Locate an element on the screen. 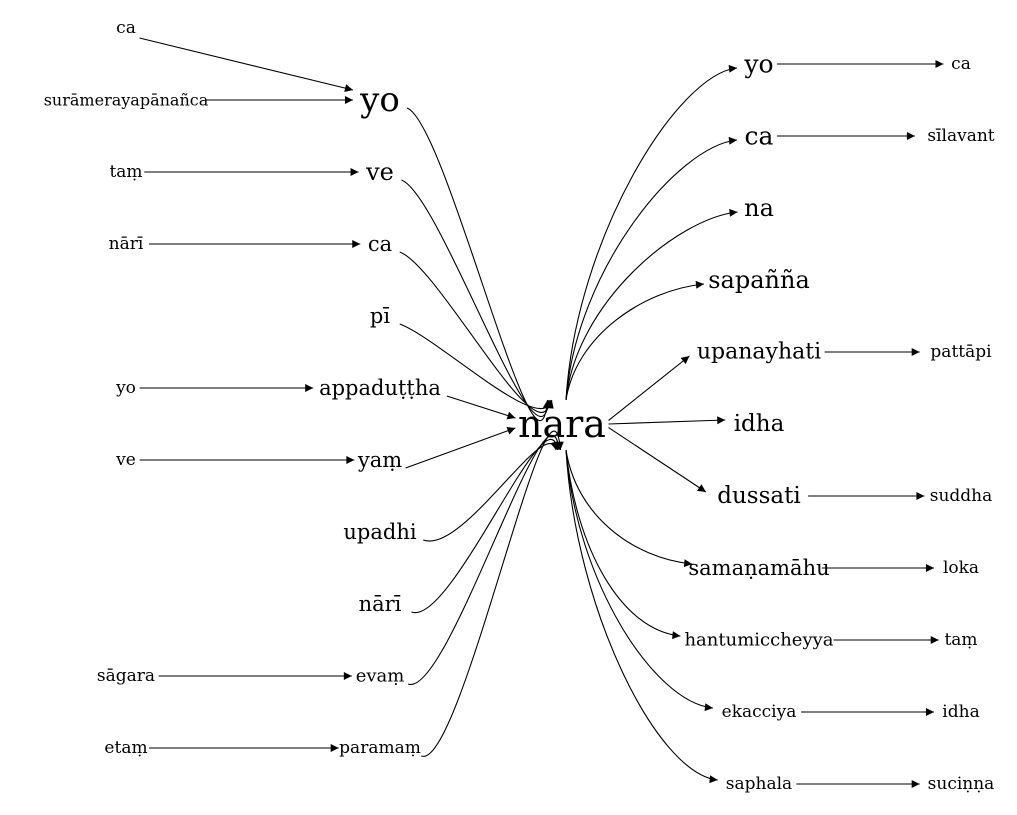 Image resolution: width=1017 pixels, height=815 pixels. node-pattapi: pattāpi is located at coordinates (961, 352).